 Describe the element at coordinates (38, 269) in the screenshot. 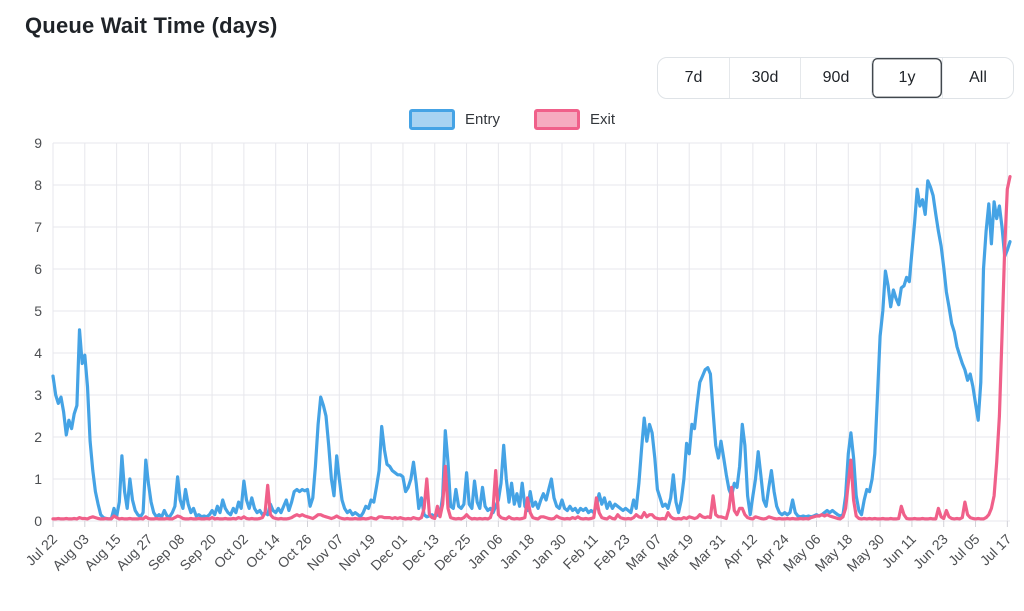

I see `svg-text: 6` at that location.